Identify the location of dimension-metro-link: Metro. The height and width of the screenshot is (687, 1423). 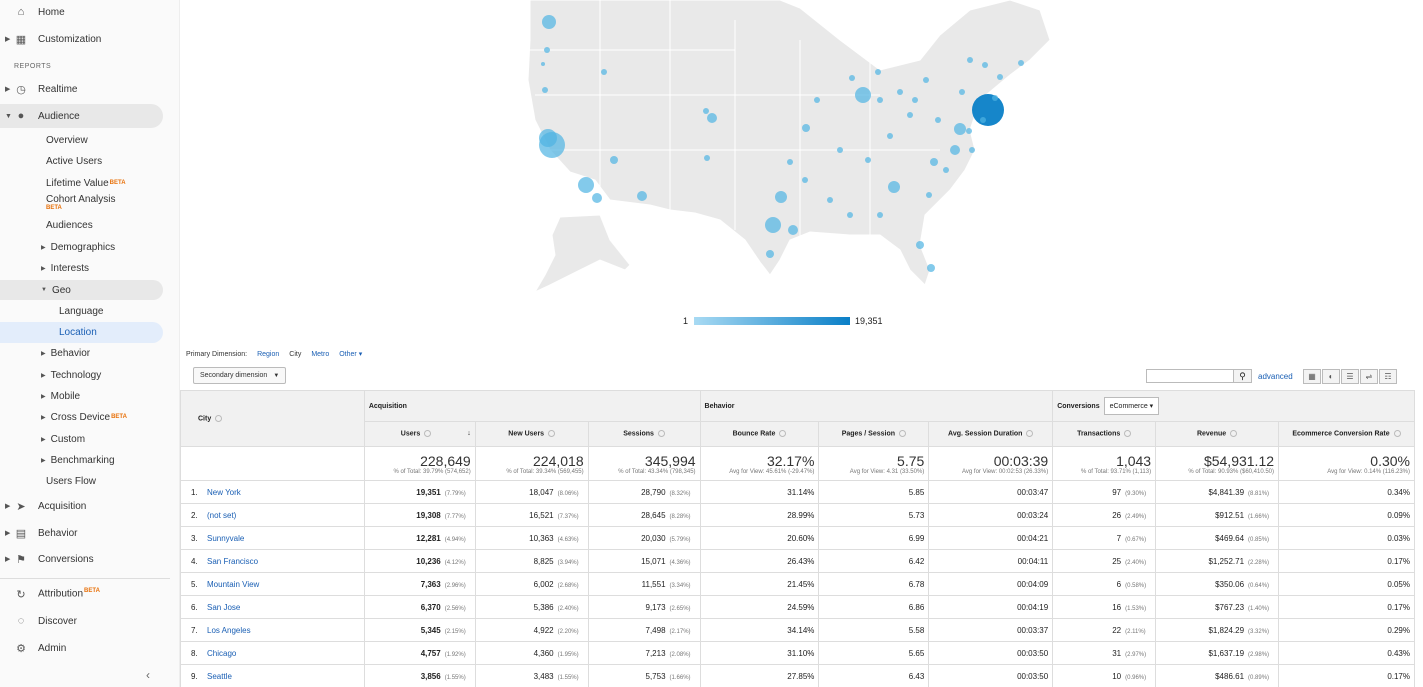
(320, 354).